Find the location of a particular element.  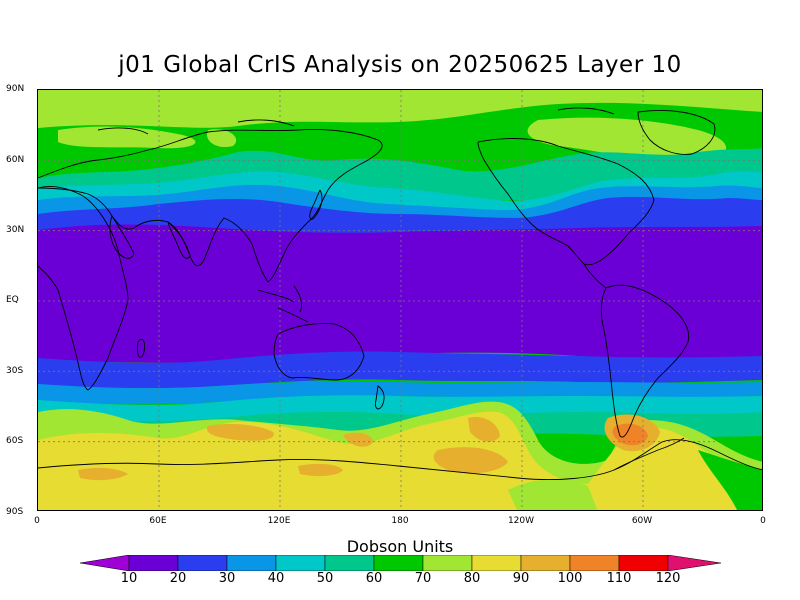

colorbar-right-arrow is located at coordinates (694, 563).